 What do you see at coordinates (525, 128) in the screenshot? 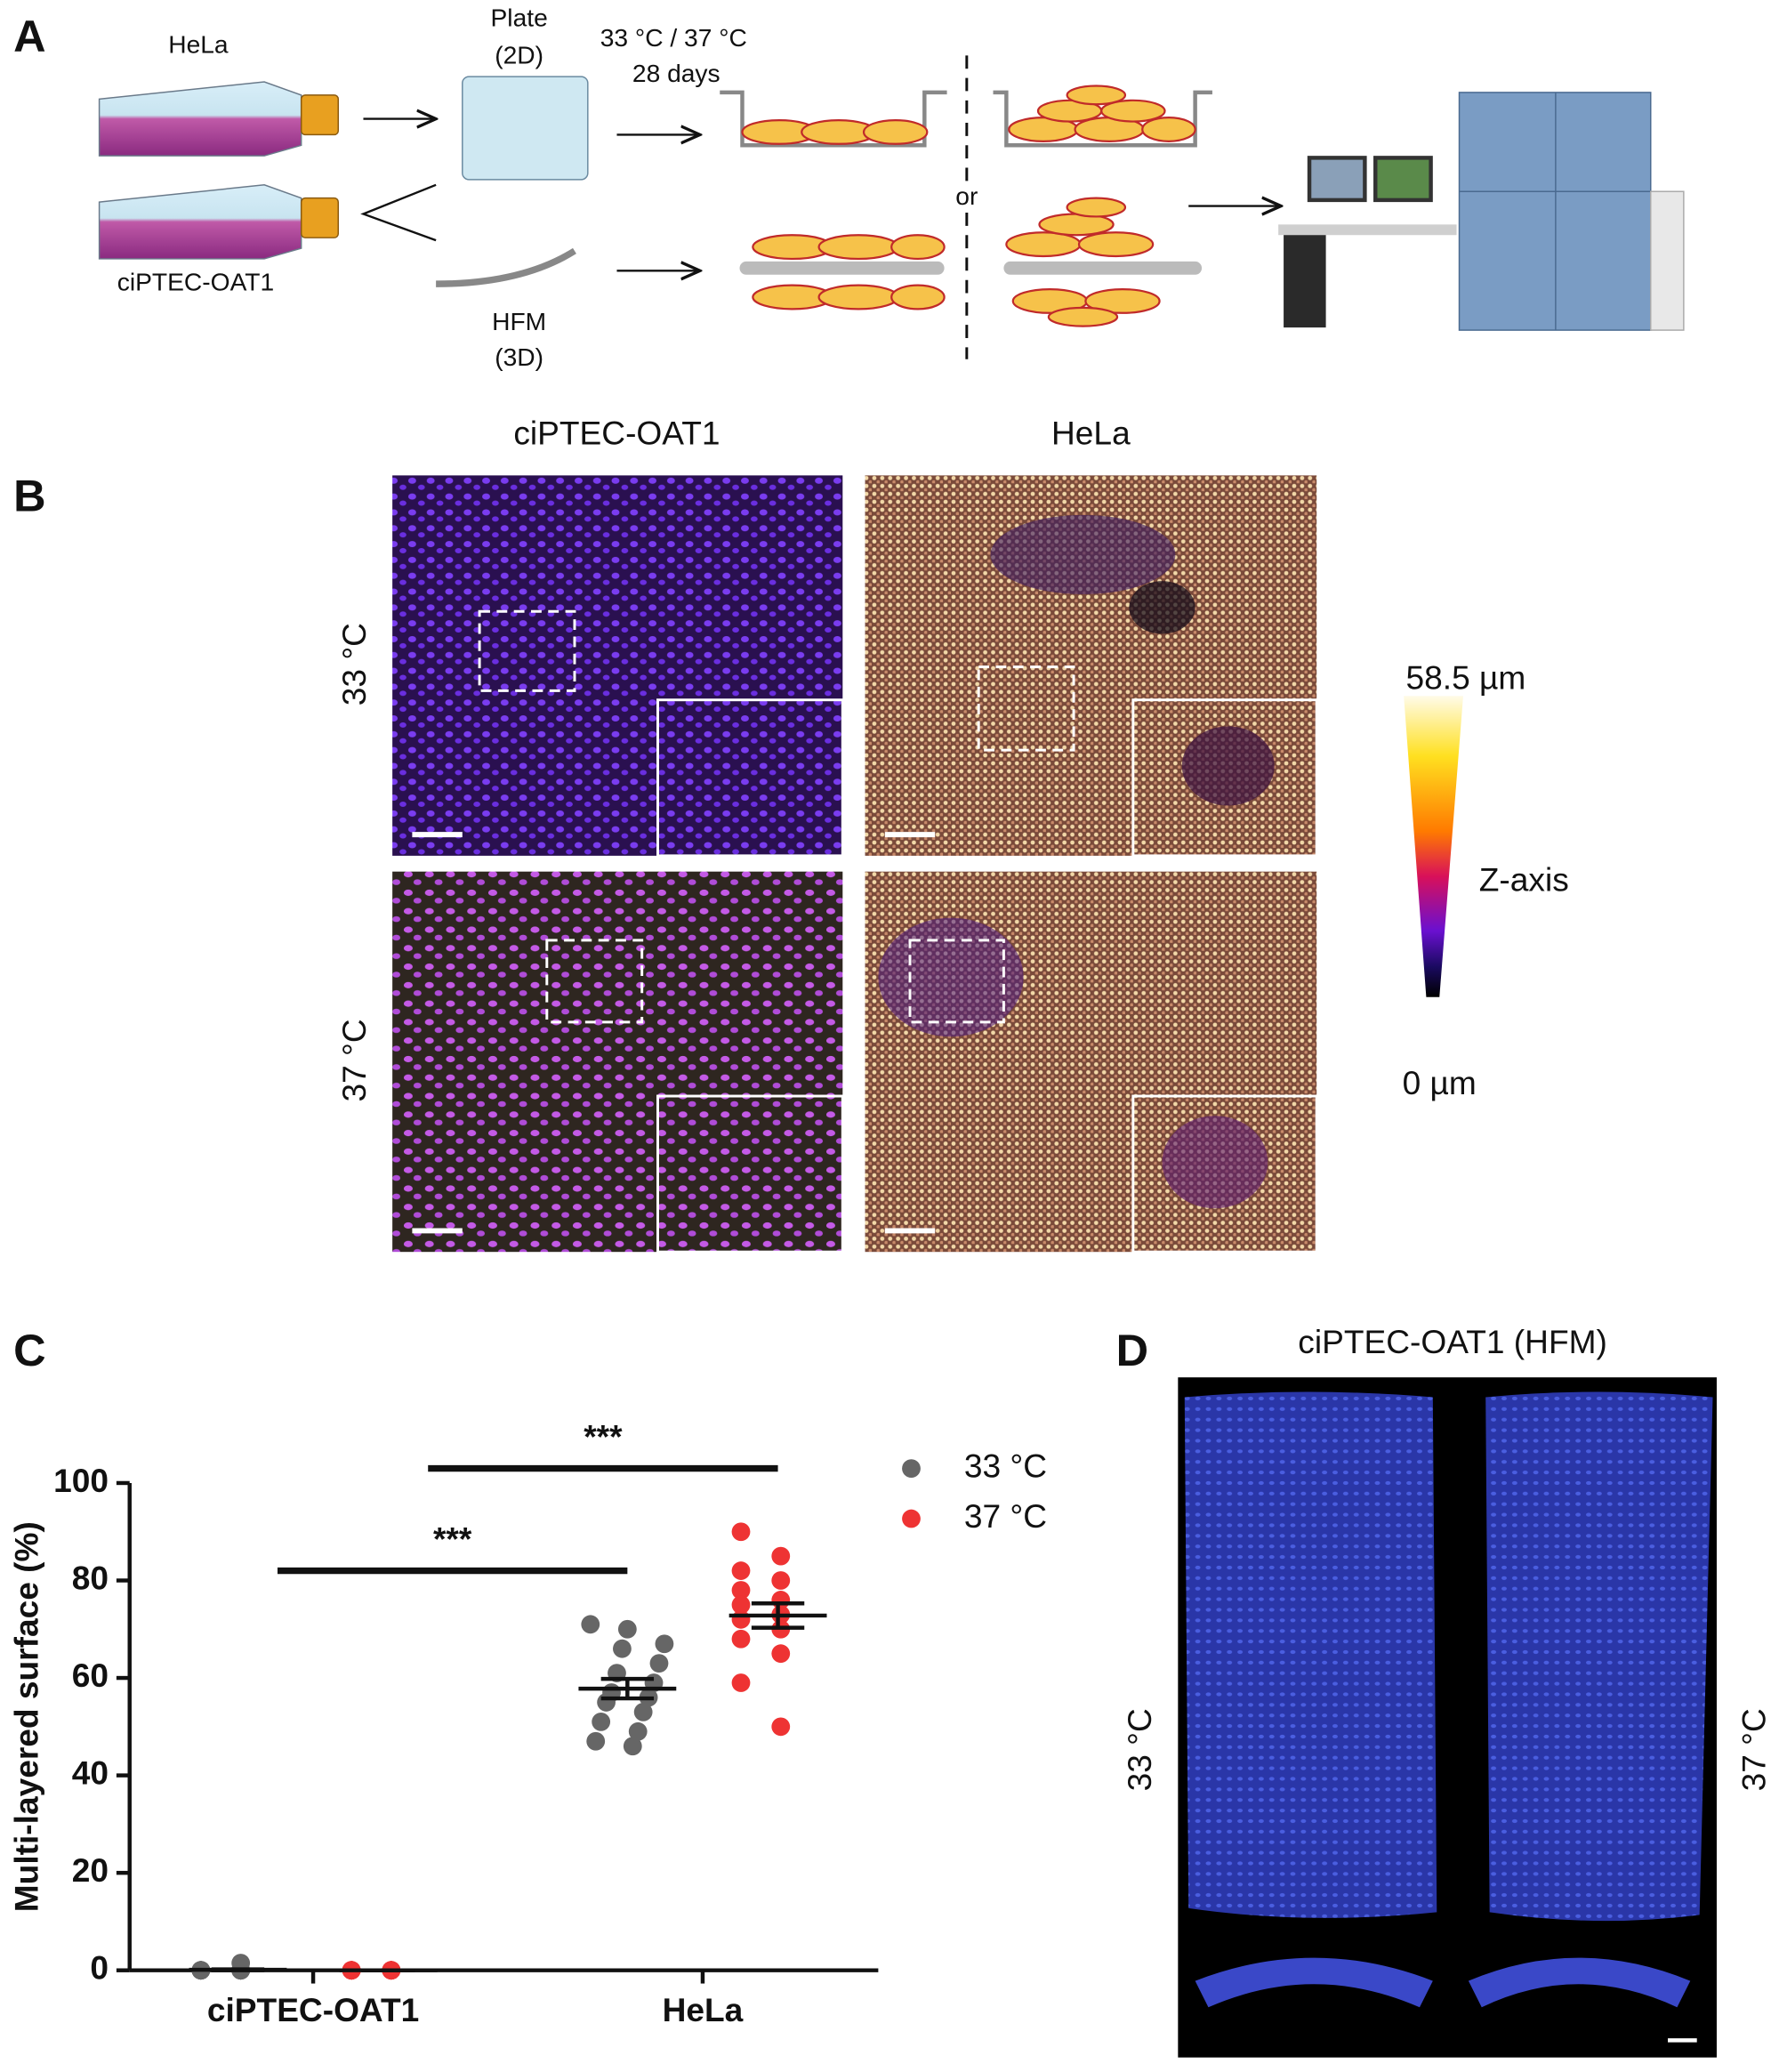
I see `plate` at bounding box center [525, 128].